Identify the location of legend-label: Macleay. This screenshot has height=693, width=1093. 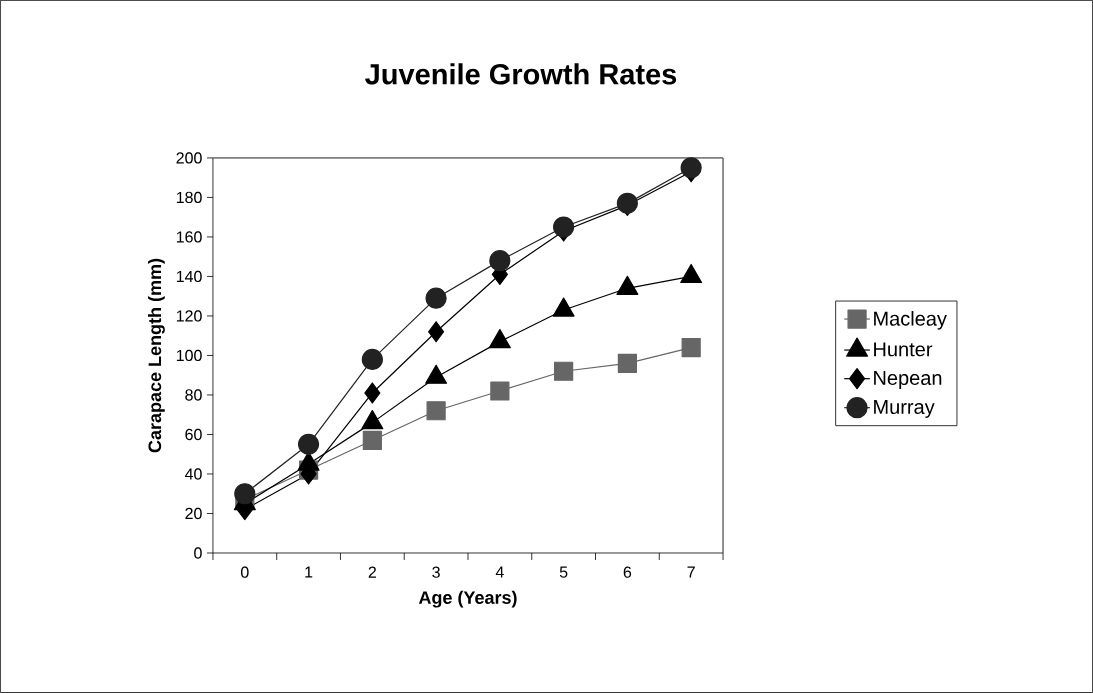
(910, 320).